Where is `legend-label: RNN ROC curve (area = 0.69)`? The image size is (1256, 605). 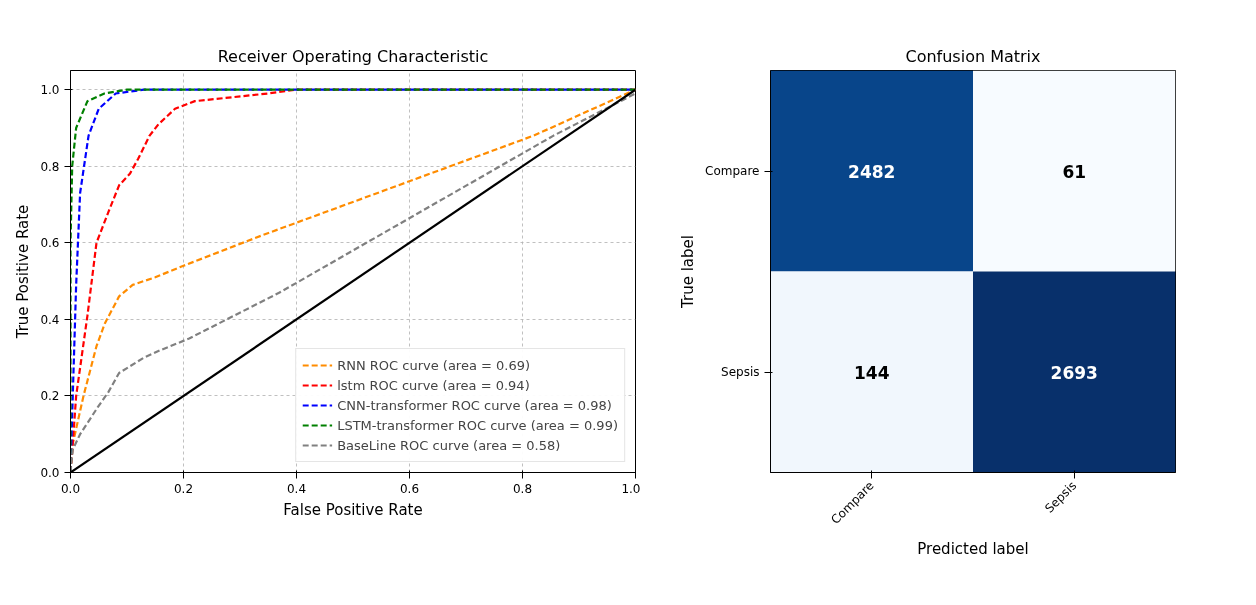
legend-label: RNN ROC curve (area = 0.69) is located at coordinates (434, 365).